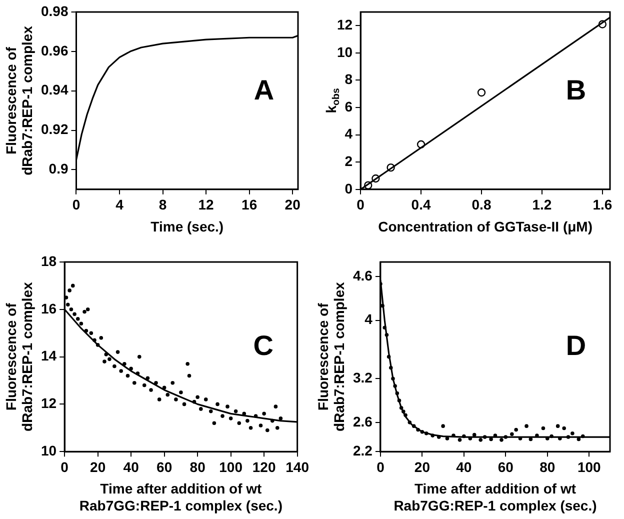 The width and height of the screenshot is (624, 519). I want to click on y-tick-label: 4.6, so click(362, 275).